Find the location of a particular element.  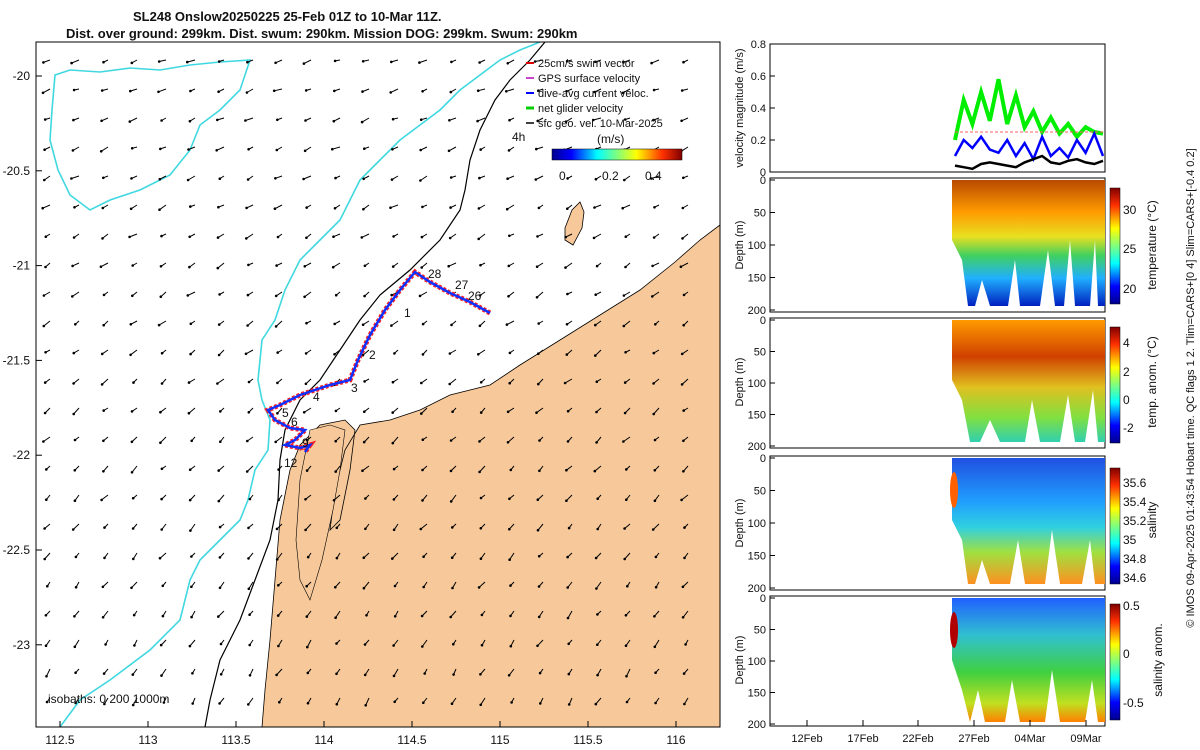

glider-track is located at coordinates (378, 361).